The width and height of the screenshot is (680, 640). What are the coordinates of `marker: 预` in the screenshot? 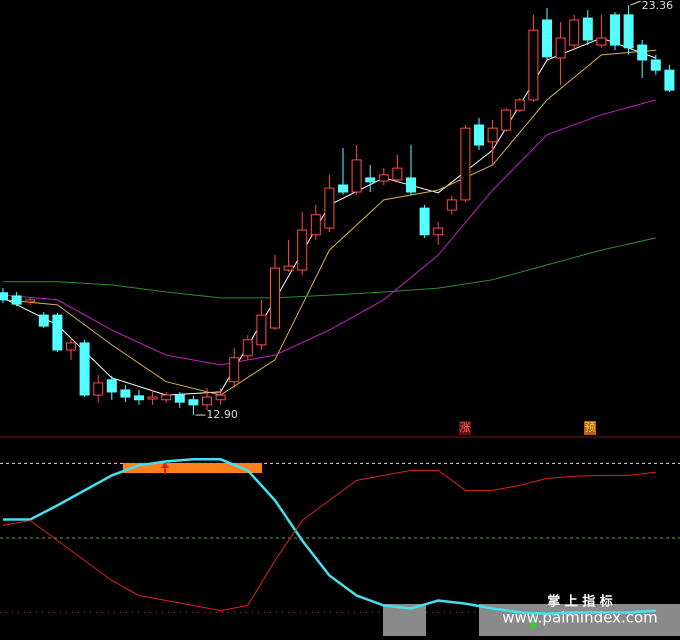 It's located at (590, 427).